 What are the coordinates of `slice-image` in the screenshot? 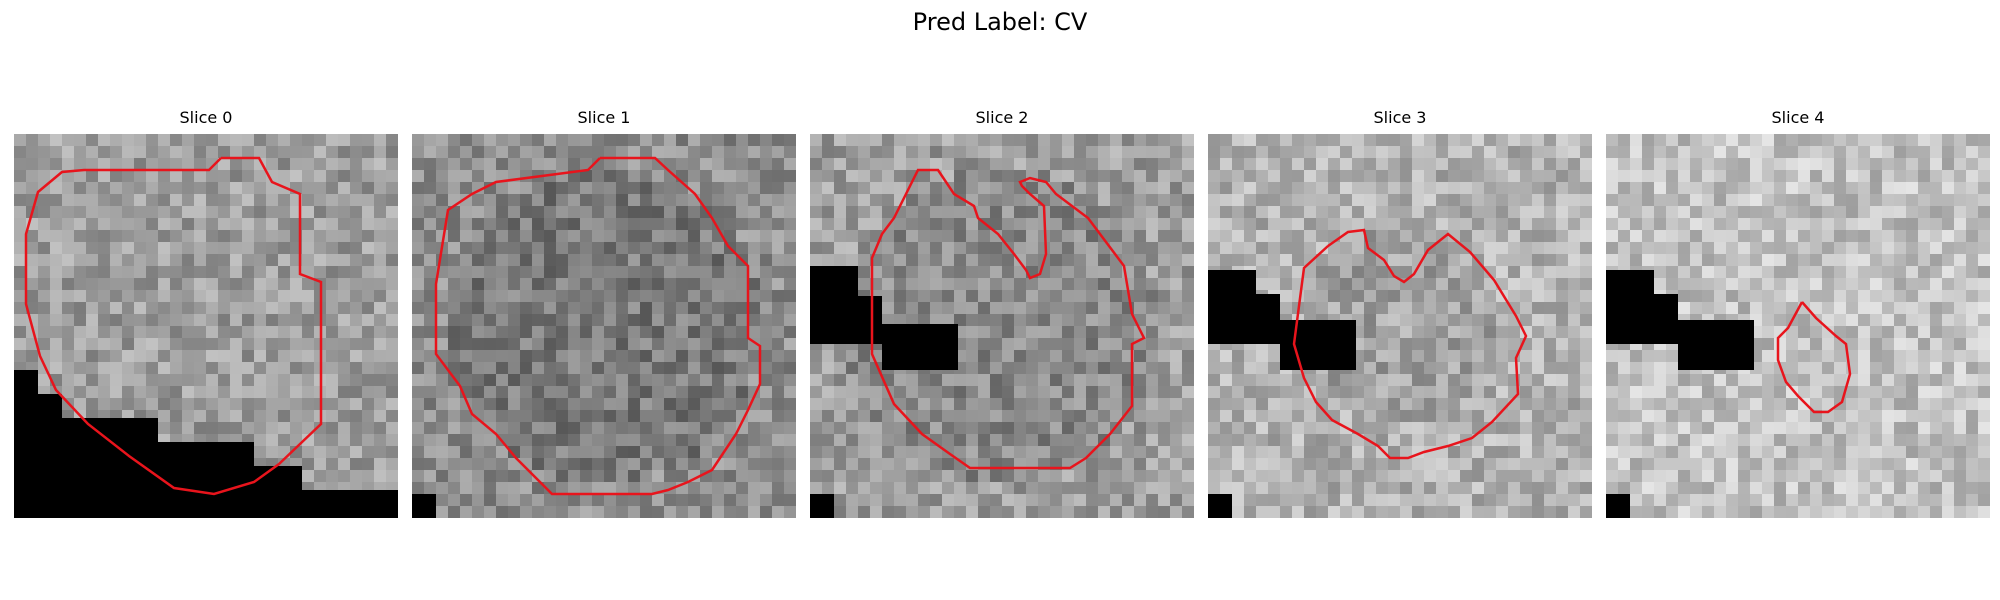 It's located at (1002, 326).